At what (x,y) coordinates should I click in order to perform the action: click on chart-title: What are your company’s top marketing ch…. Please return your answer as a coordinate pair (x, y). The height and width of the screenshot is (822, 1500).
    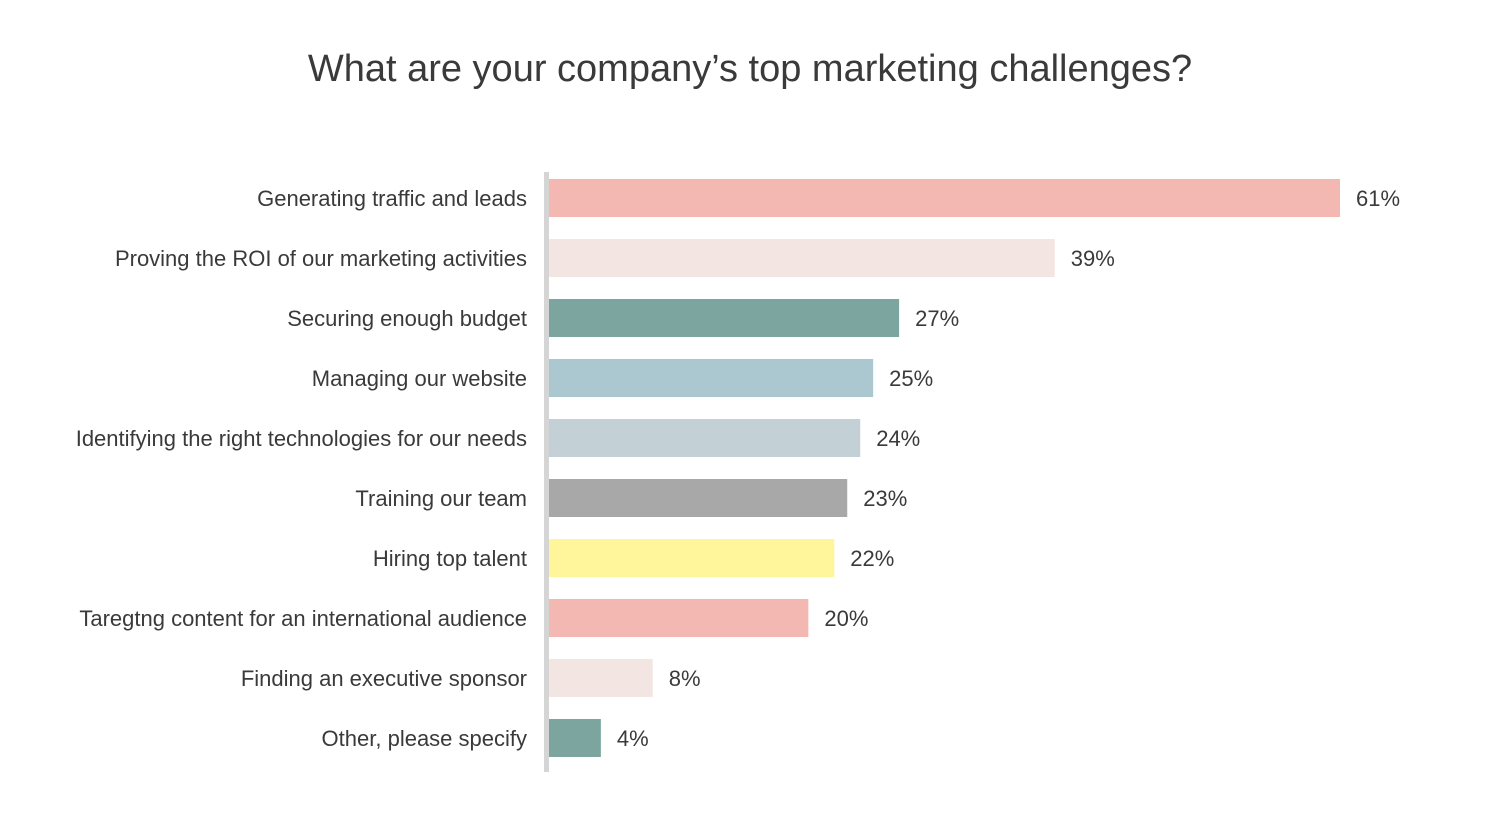
    Looking at the image, I should click on (750, 69).